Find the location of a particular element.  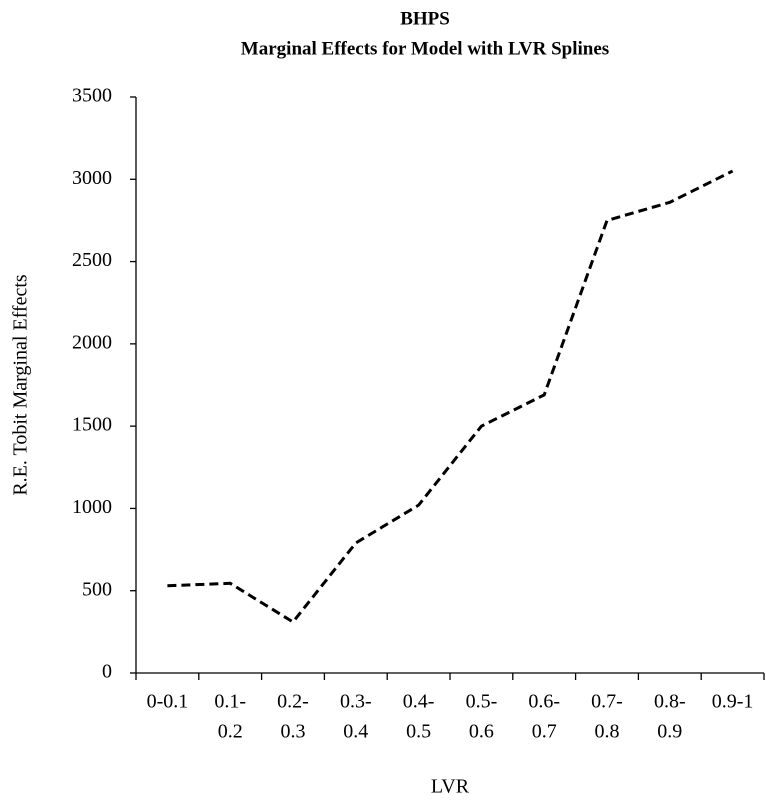

x-tick-label: 0.7- is located at coordinates (607, 702).